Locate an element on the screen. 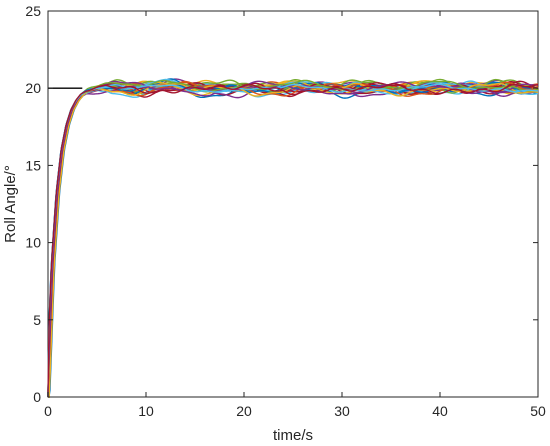 The width and height of the screenshot is (550, 446). y-axis-label: Roll Angle/° is located at coordinates (10, 204).